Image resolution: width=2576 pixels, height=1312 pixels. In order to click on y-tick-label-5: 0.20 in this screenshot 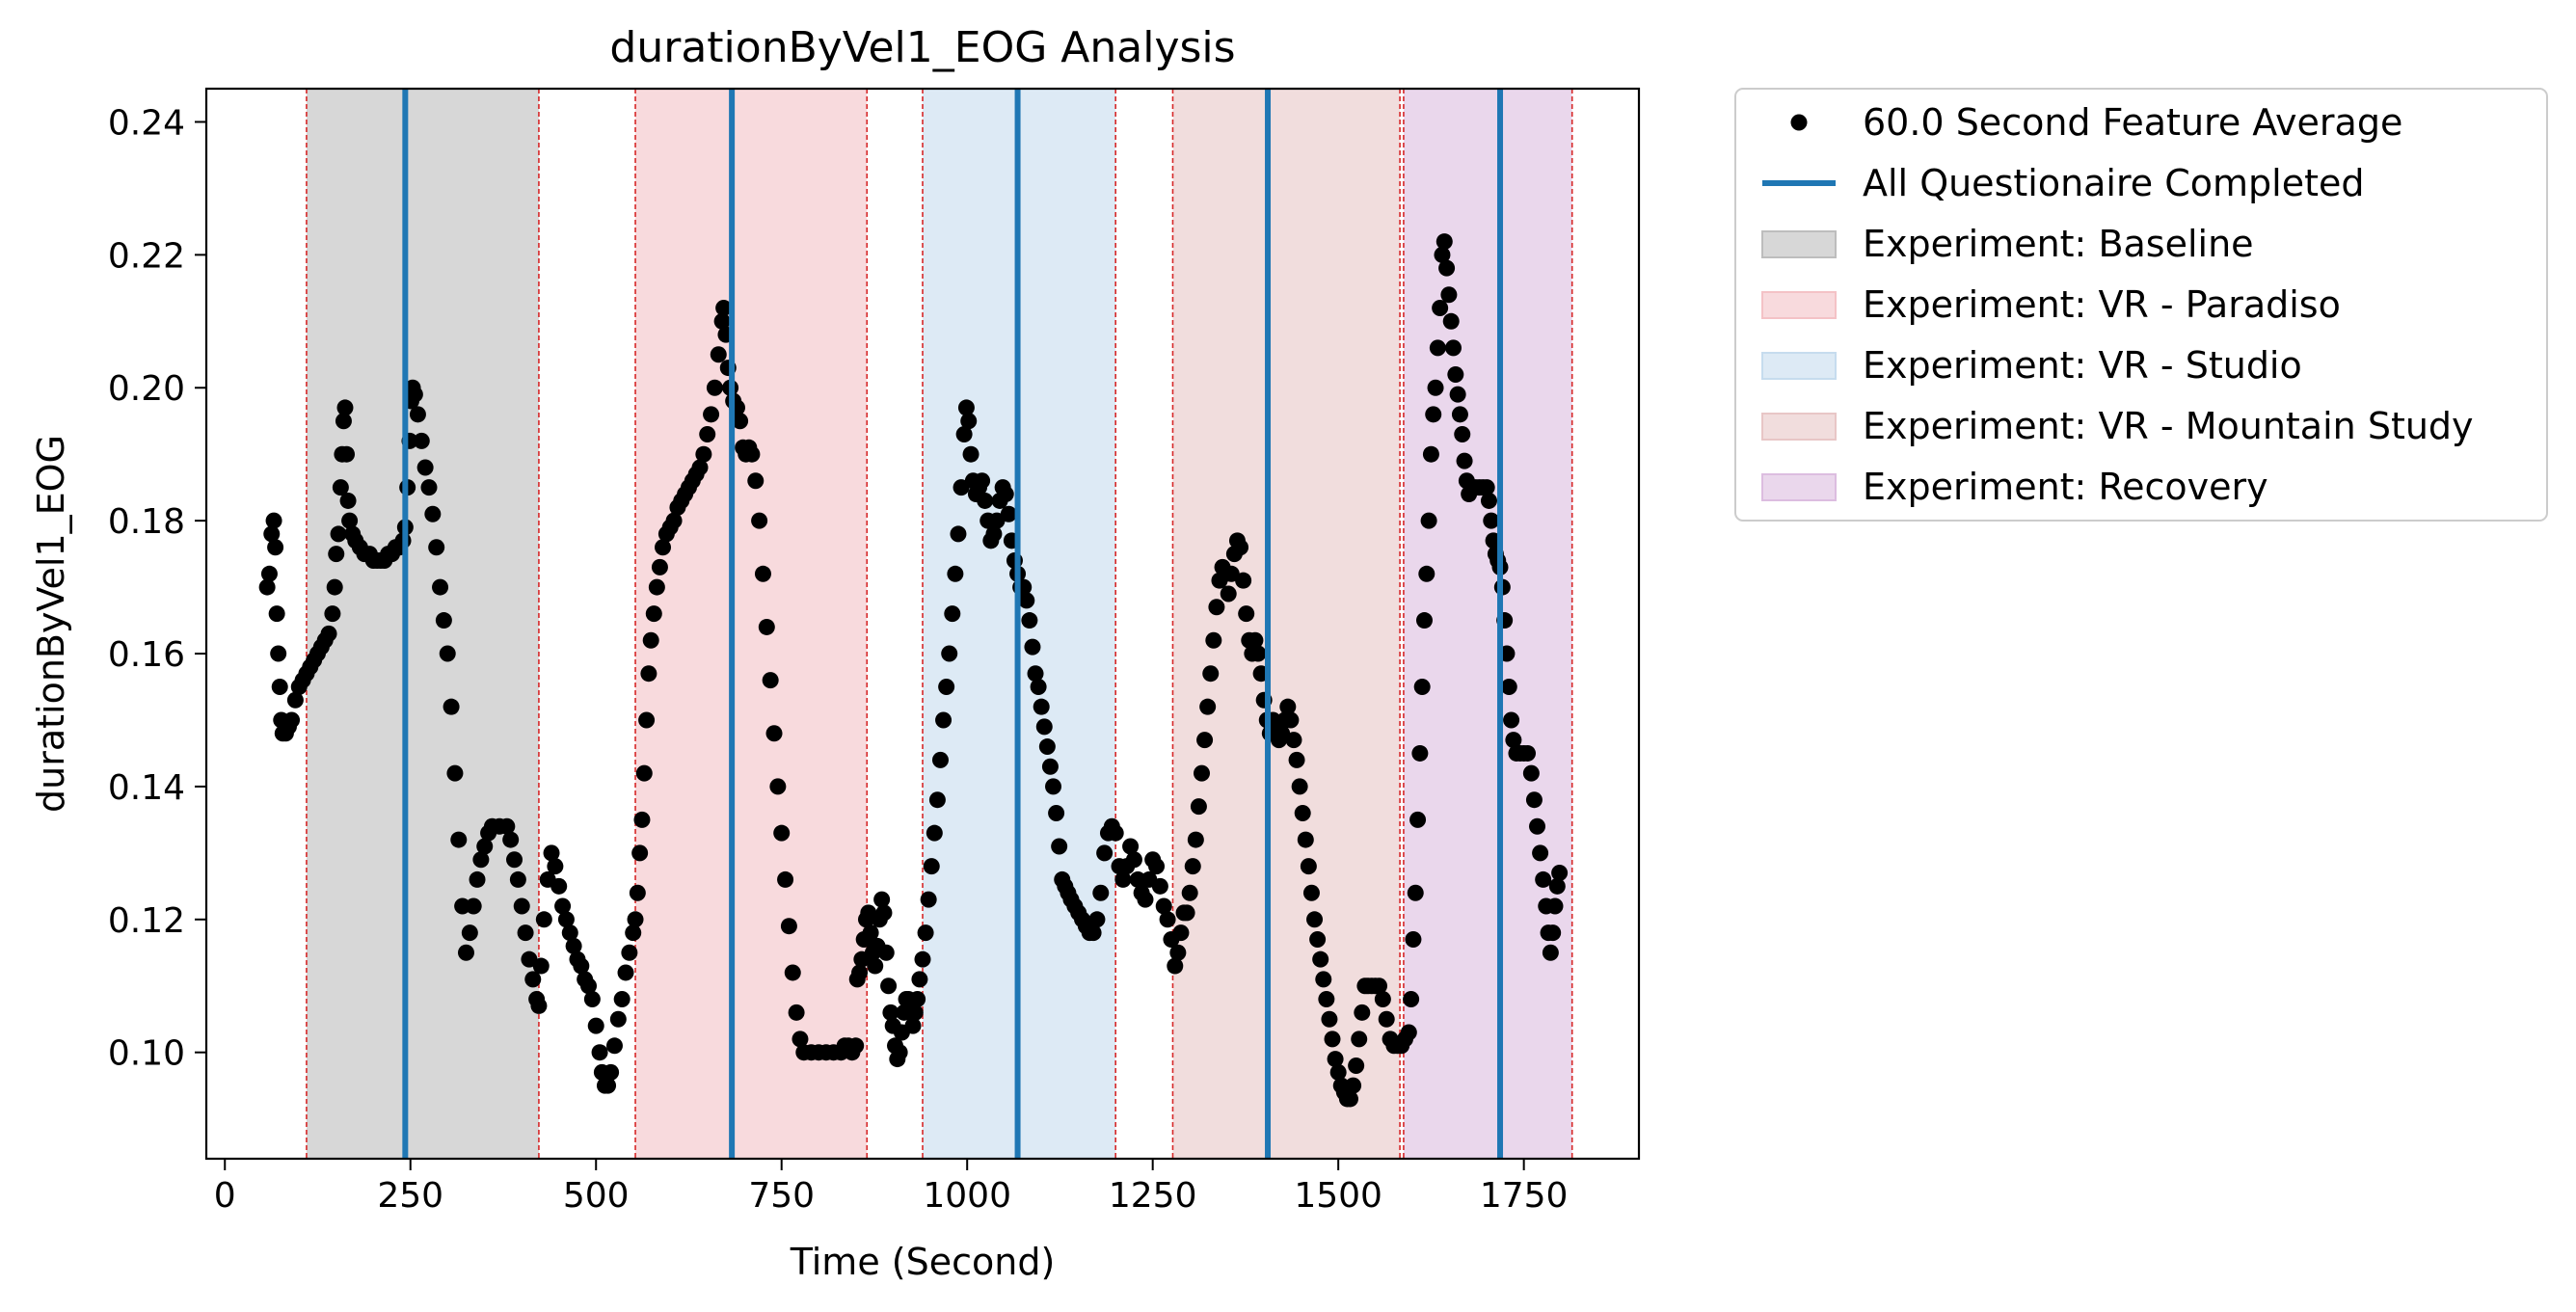, I will do `click(147, 389)`.